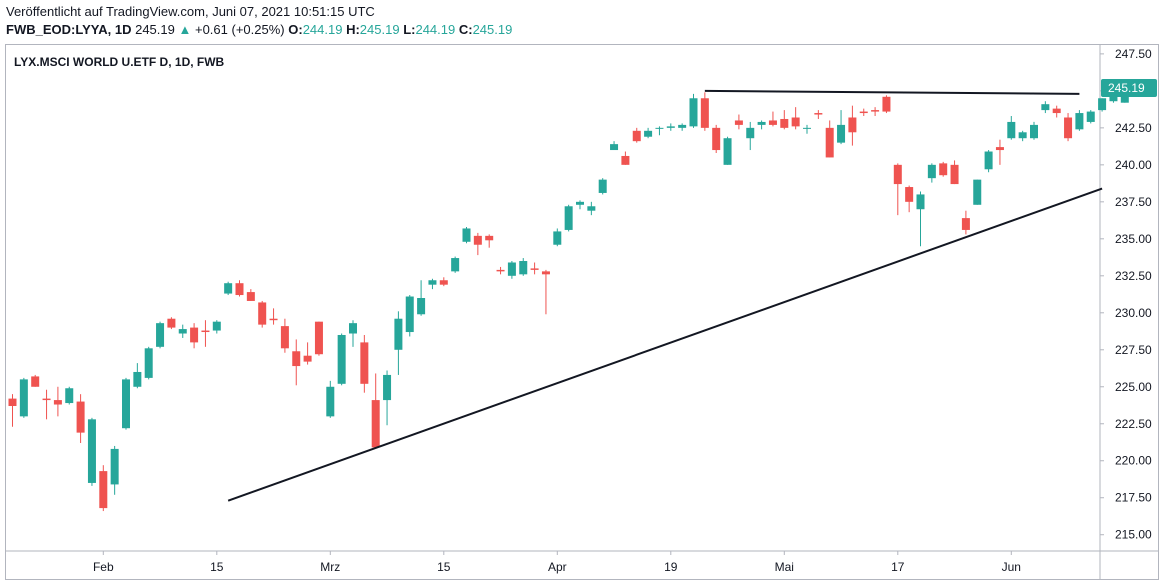 This screenshot has width=1166, height=587. What do you see at coordinates (892, 92) in the screenshot?
I see `trendline` at bounding box center [892, 92].